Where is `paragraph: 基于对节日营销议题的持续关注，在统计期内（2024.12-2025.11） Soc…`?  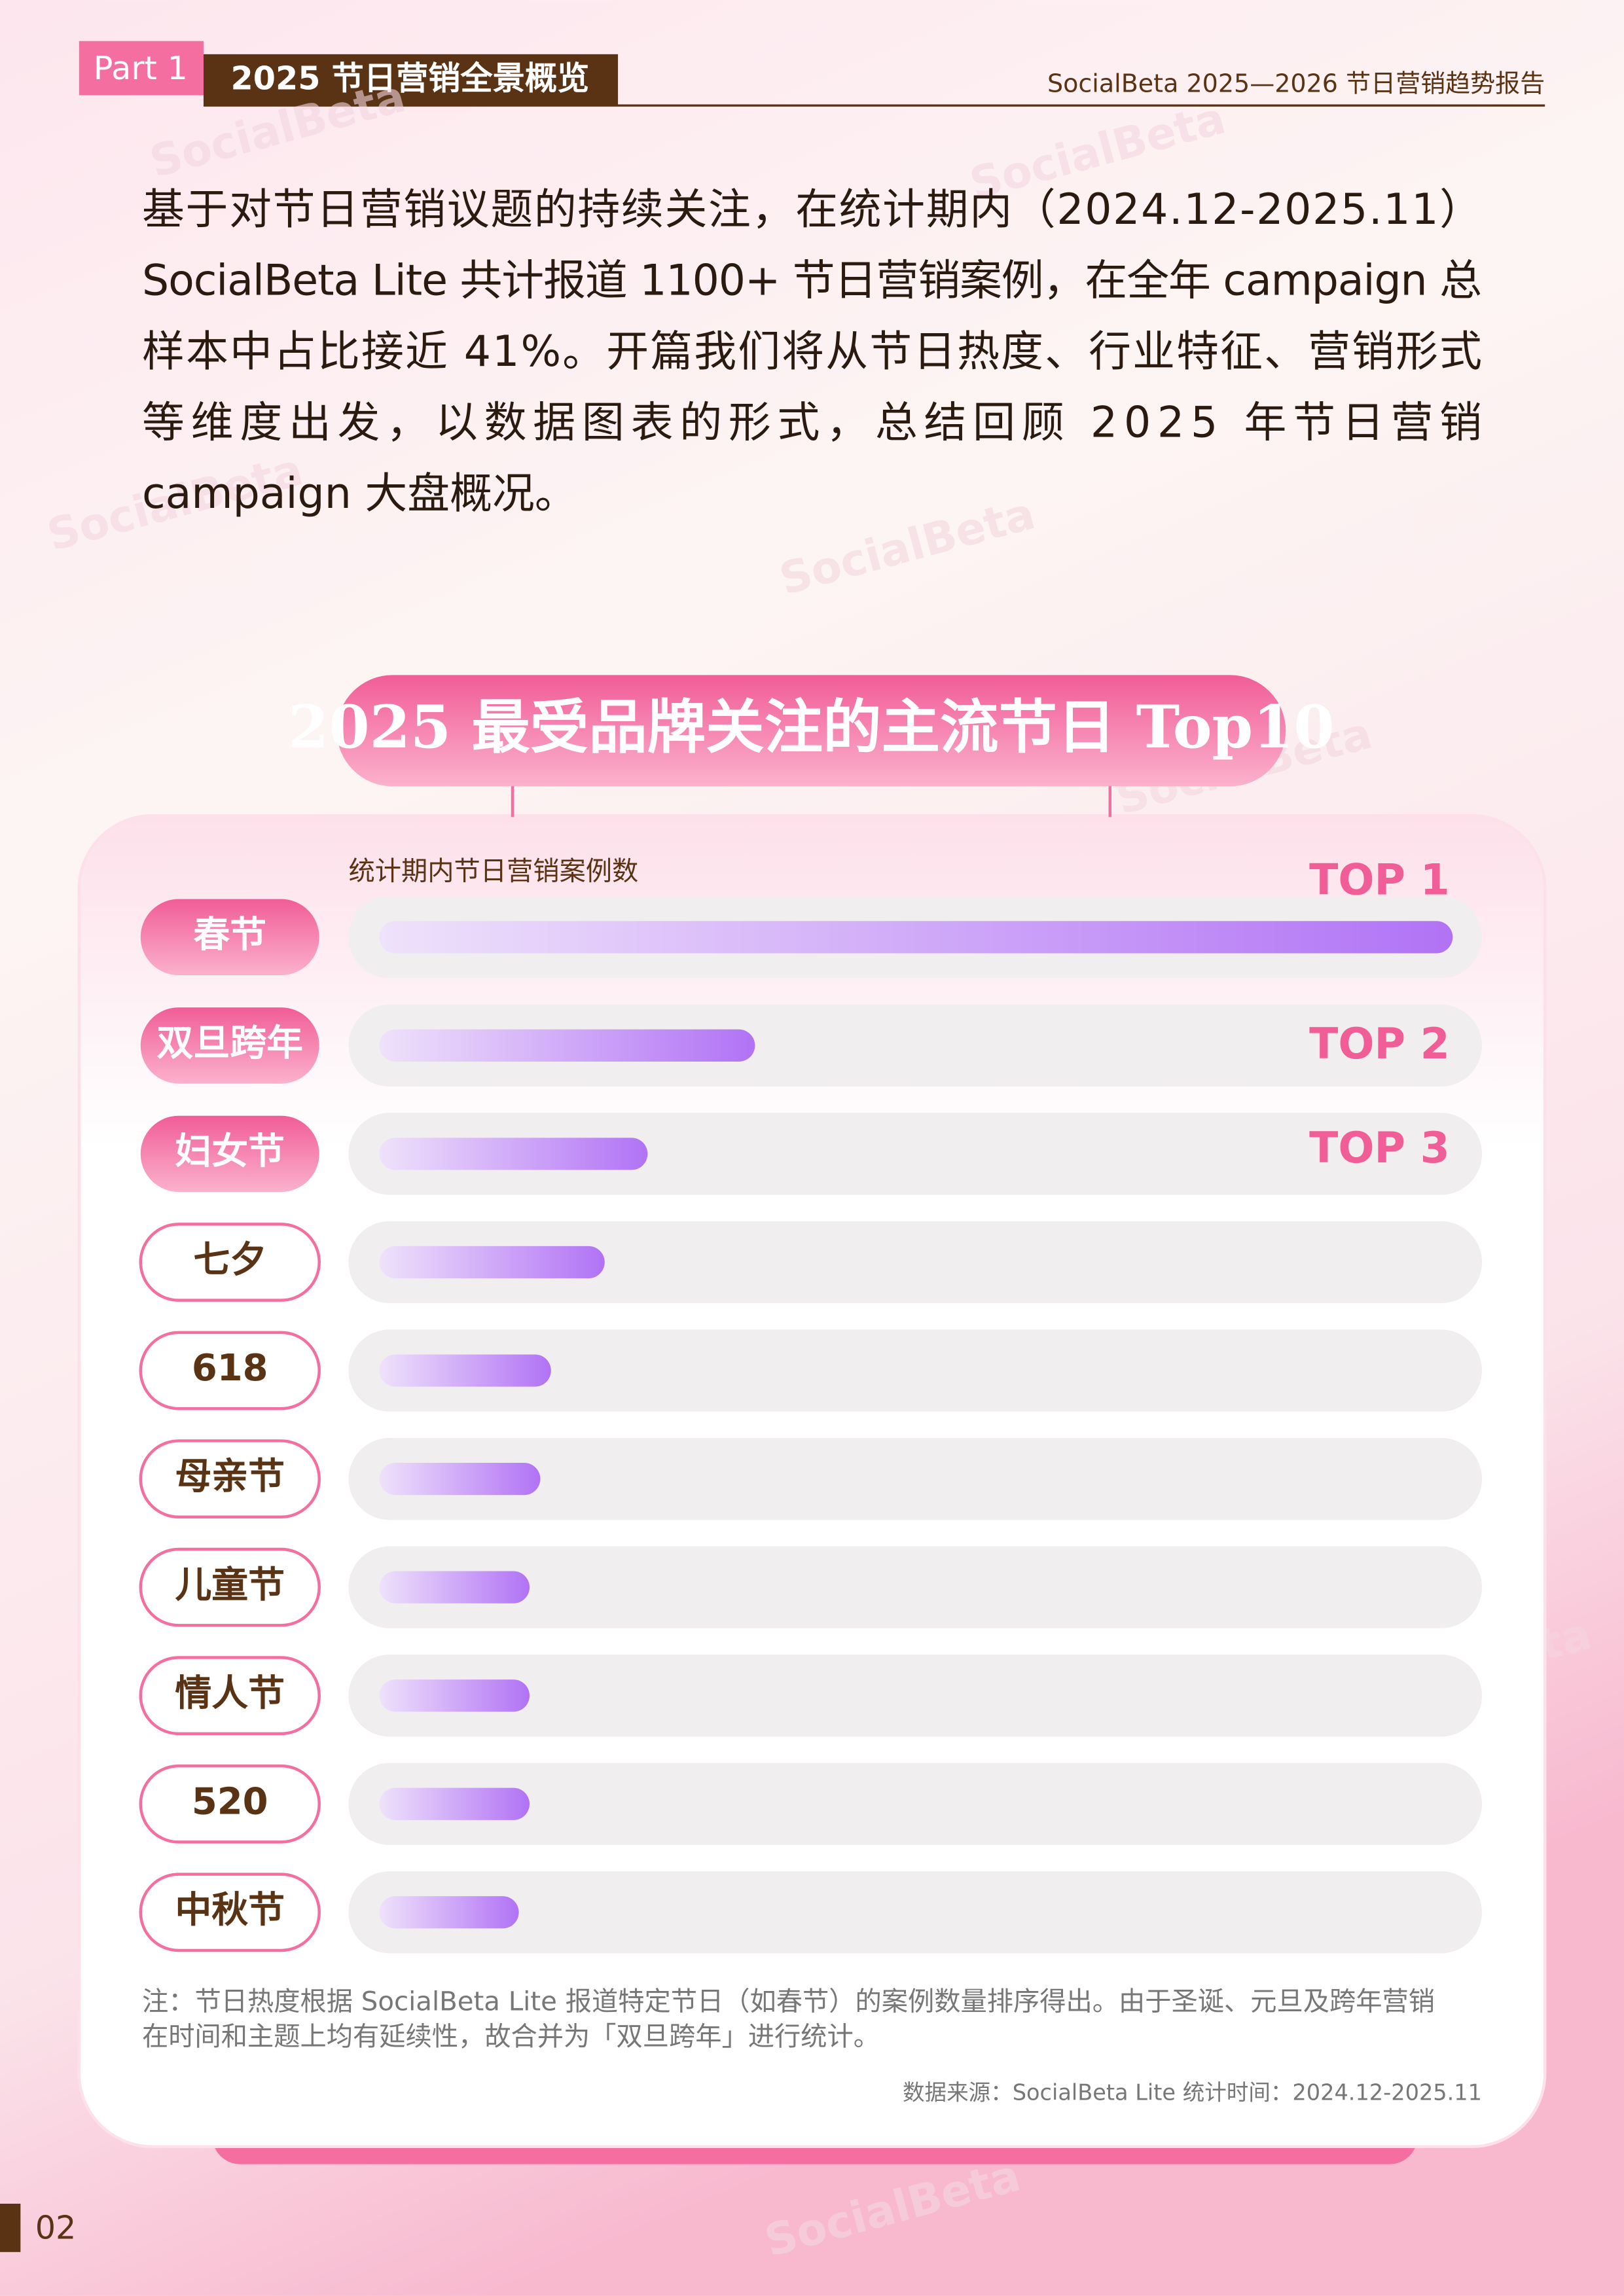
paragraph: 基于对节日营销议题的持续关注，在统计期内（2024.12-2025.11） Soc… is located at coordinates (812, 351).